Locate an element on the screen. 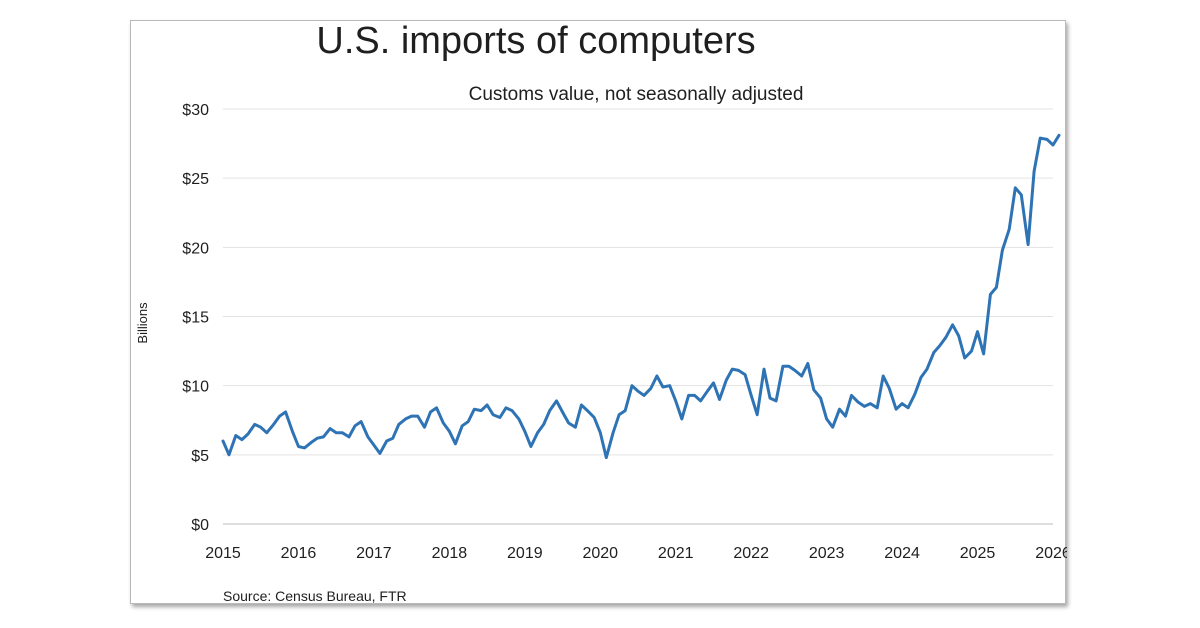 The image size is (1200, 628). x-tick-label: 2026 is located at coordinates (1051, 553).